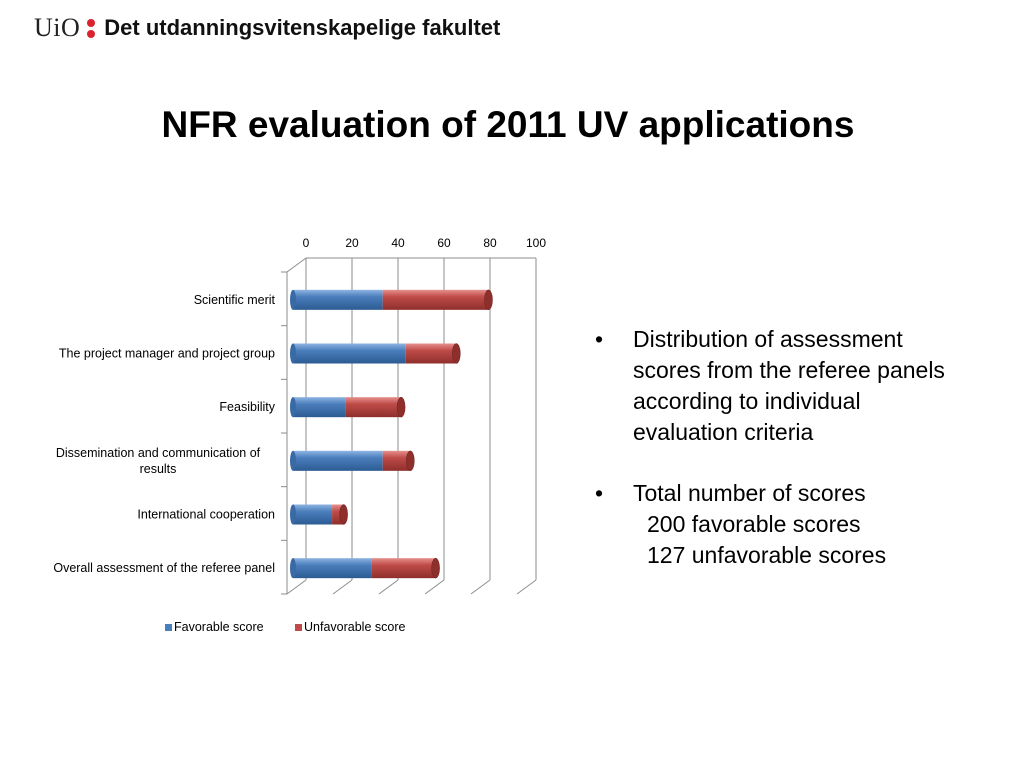 The width and height of the screenshot is (1024, 768). Describe the element at coordinates (490, 243) in the screenshot. I see `tick-label: 80` at that location.